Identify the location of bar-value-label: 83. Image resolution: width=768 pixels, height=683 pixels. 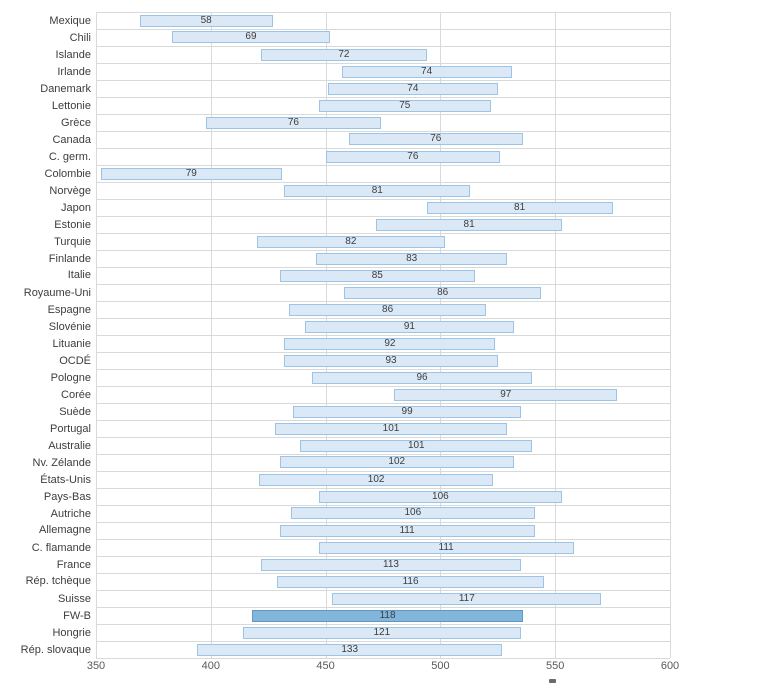
(412, 258).